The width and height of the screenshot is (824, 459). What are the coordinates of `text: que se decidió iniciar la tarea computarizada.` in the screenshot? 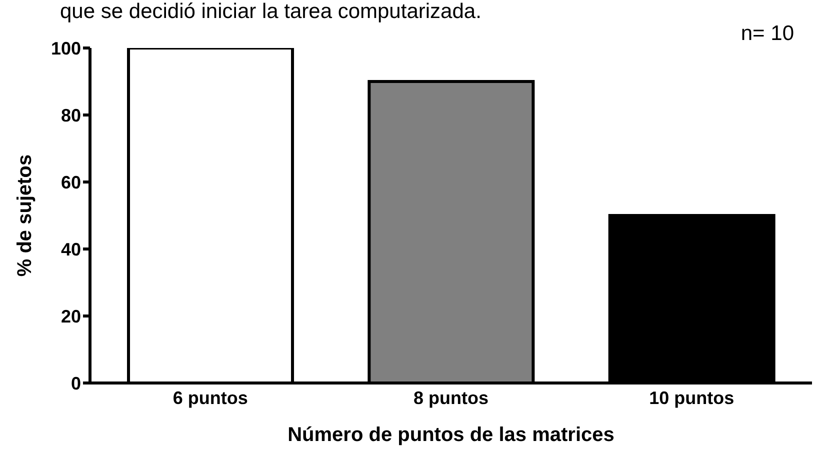 It's located at (271, 12).